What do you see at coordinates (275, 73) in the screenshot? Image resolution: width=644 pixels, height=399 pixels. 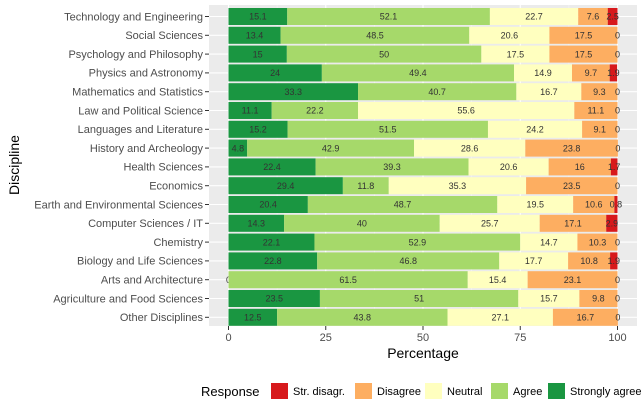 I see `data-label: 24` at bounding box center [275, 73].